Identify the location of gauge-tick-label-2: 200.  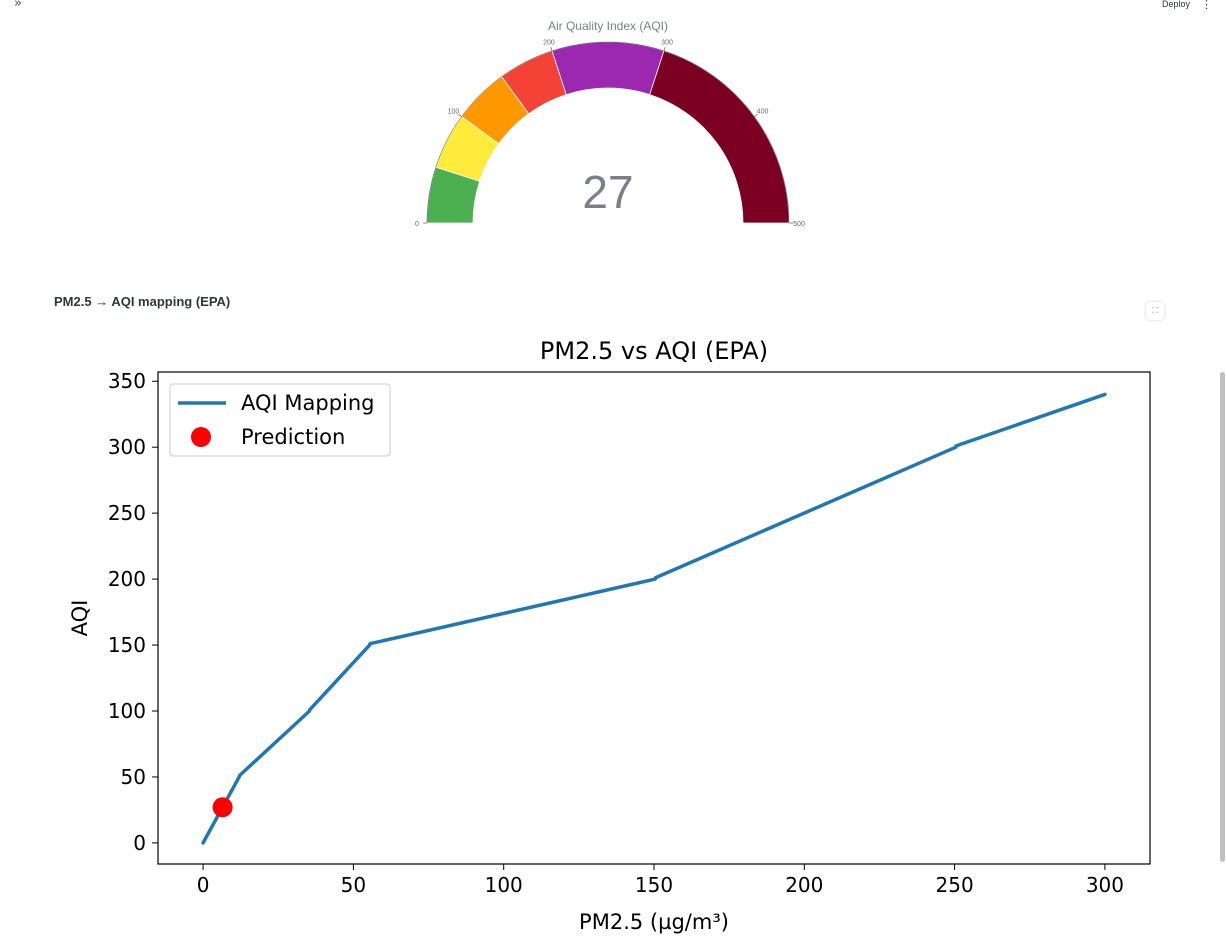
(549, 42).